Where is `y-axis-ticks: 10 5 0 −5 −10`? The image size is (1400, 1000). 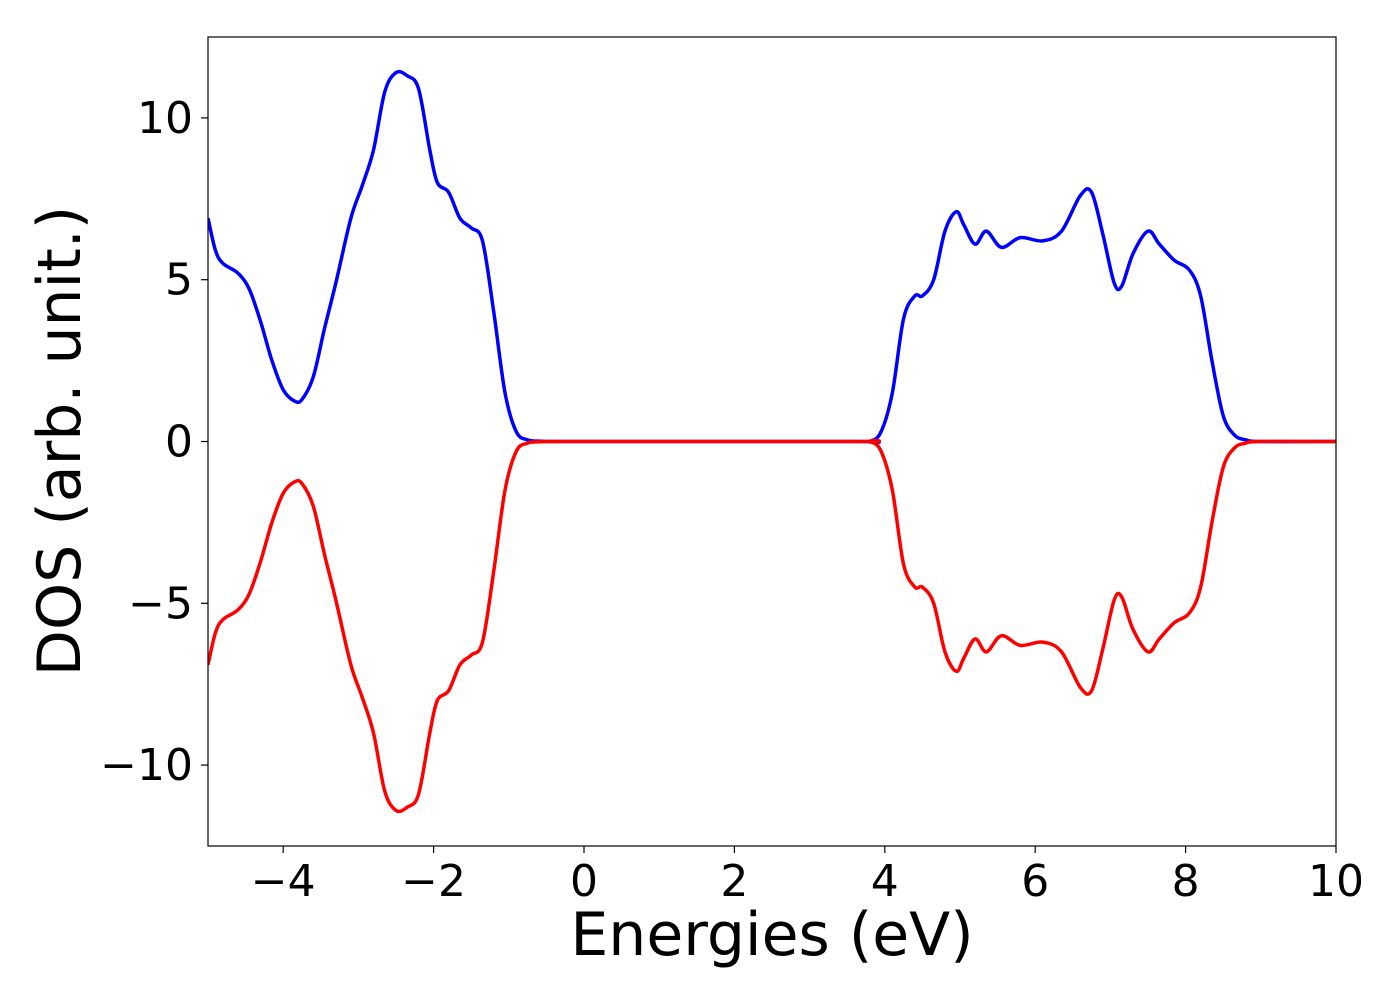 y-axis-ticks: 10 5 0 −5 −10 is located at coordinates (154, 442).